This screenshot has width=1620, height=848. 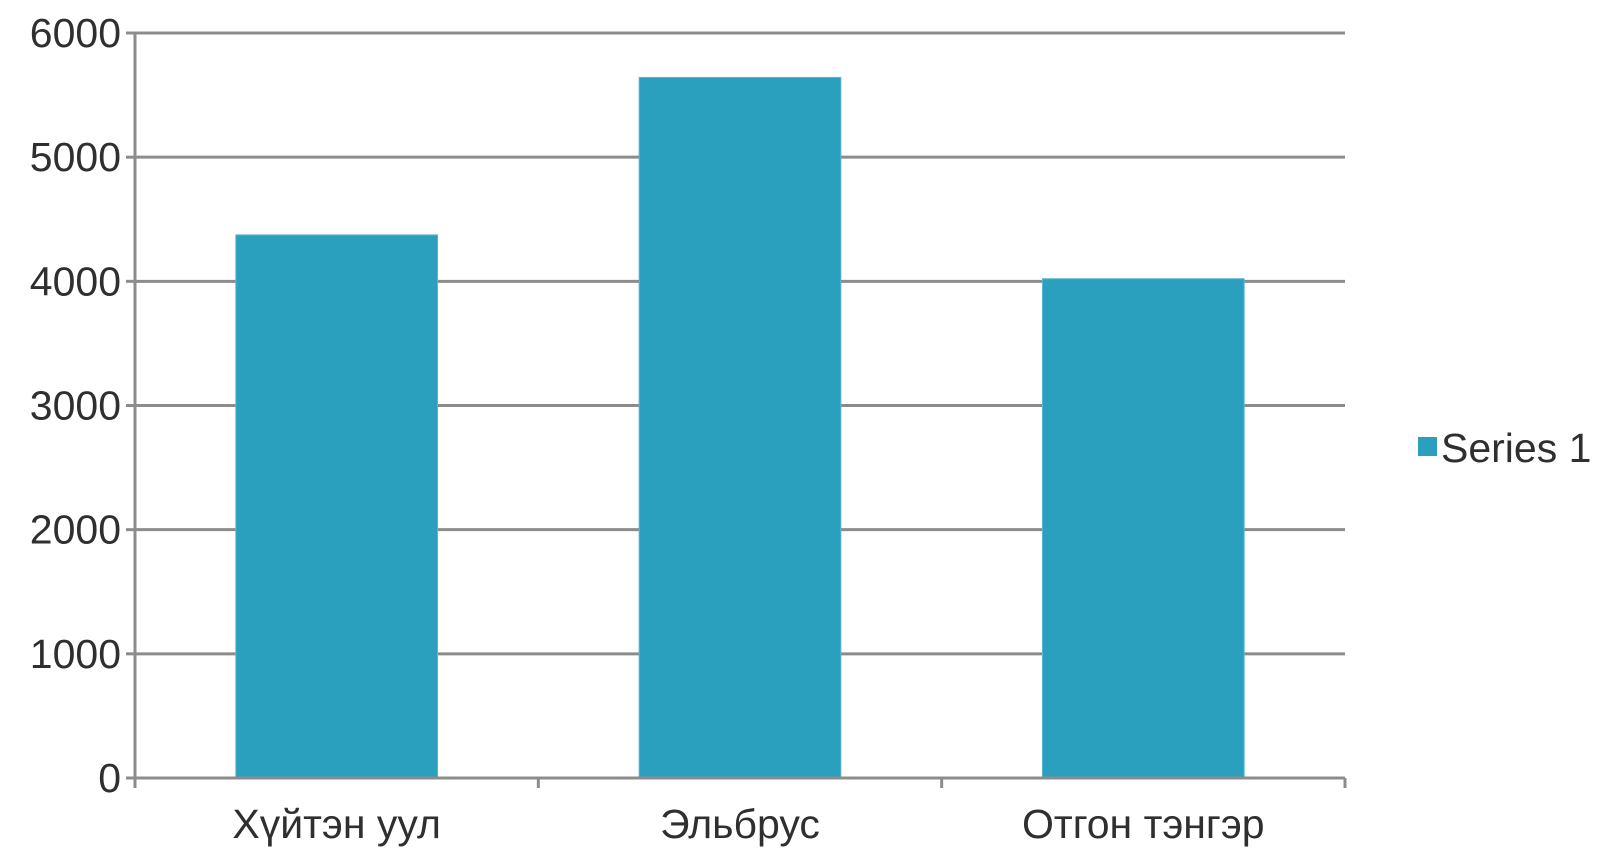 What do you see at coordinates (740, 824) in the screenshot?
I see `x-tick-label: Эльбрус` at bounding box center [740, 824].